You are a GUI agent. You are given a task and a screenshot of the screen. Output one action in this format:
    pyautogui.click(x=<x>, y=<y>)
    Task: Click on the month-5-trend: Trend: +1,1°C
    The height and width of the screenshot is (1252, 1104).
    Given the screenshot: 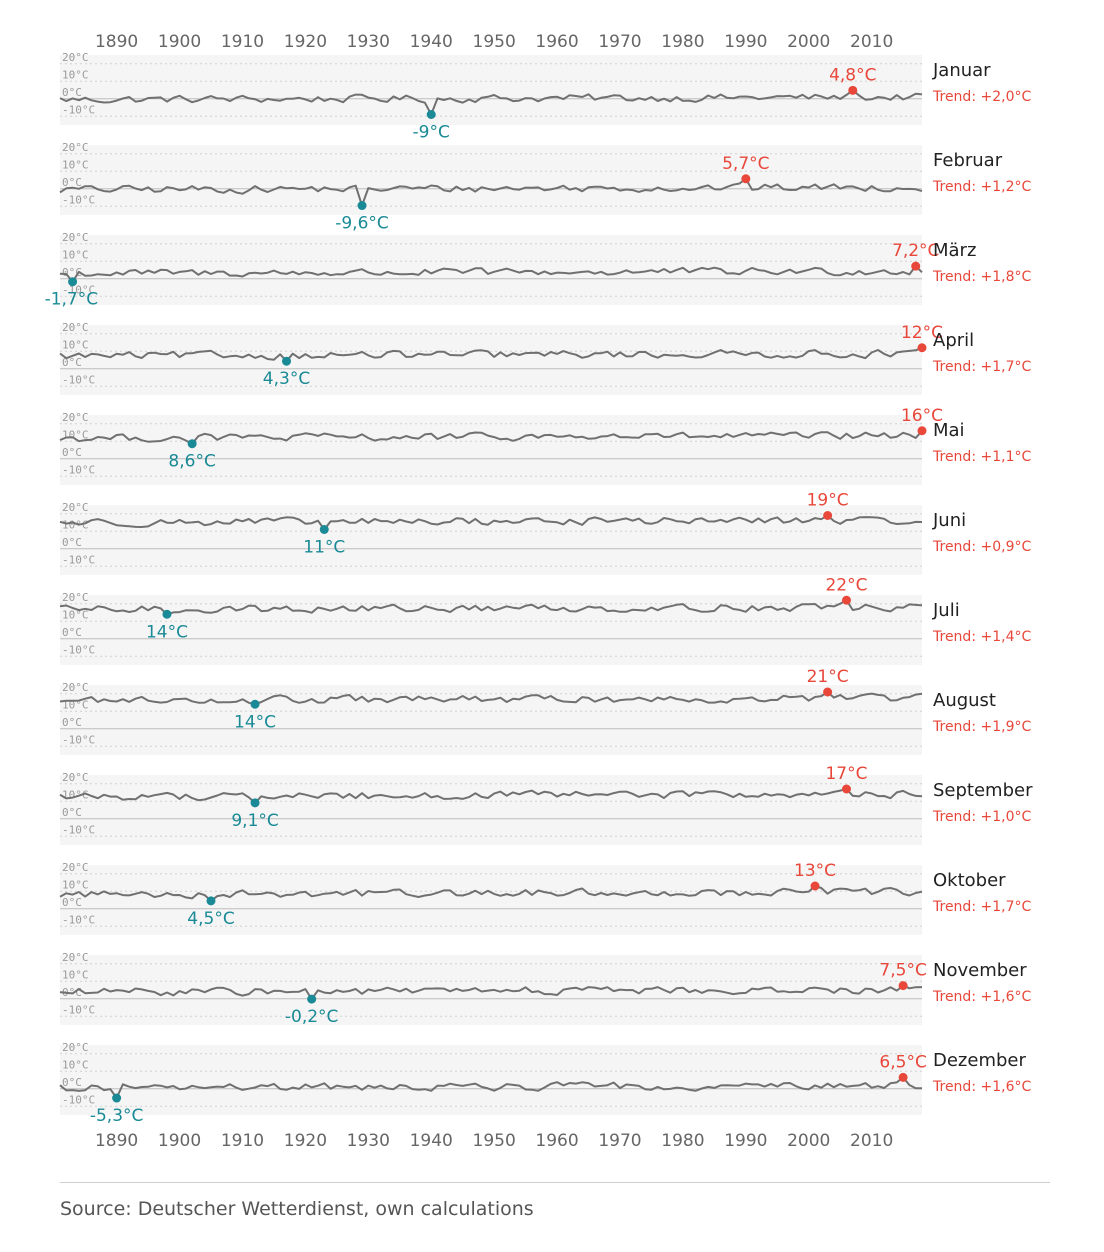 What is the action you would take?
    pyautogui.click(x=981, y=457)
    